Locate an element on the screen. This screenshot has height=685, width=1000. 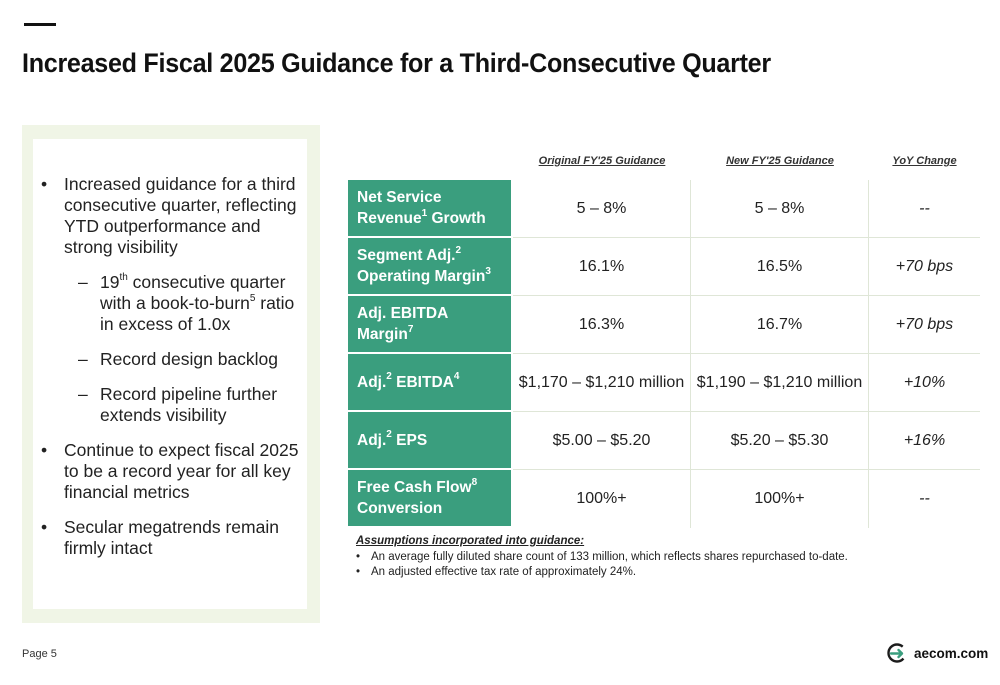
cell-new: 16.7% is located at coordinates (780, 325).